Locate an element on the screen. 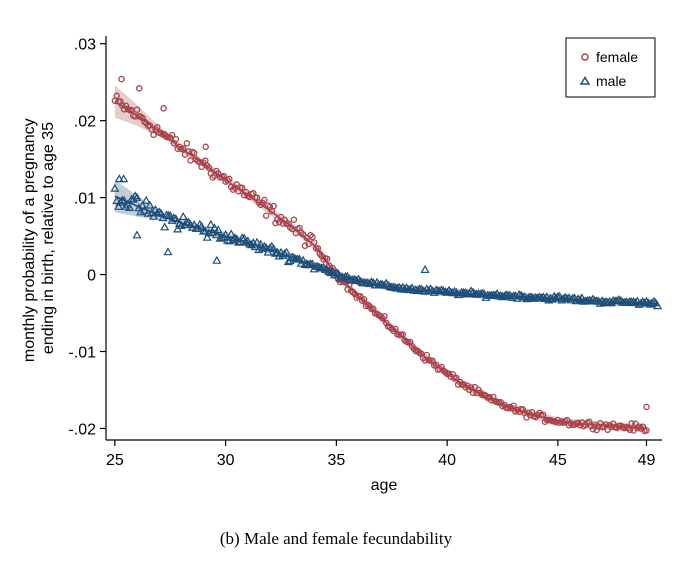 This screenshot has width=684, height=566. x-tick-label: 30 is located at coordinates (226, 460).